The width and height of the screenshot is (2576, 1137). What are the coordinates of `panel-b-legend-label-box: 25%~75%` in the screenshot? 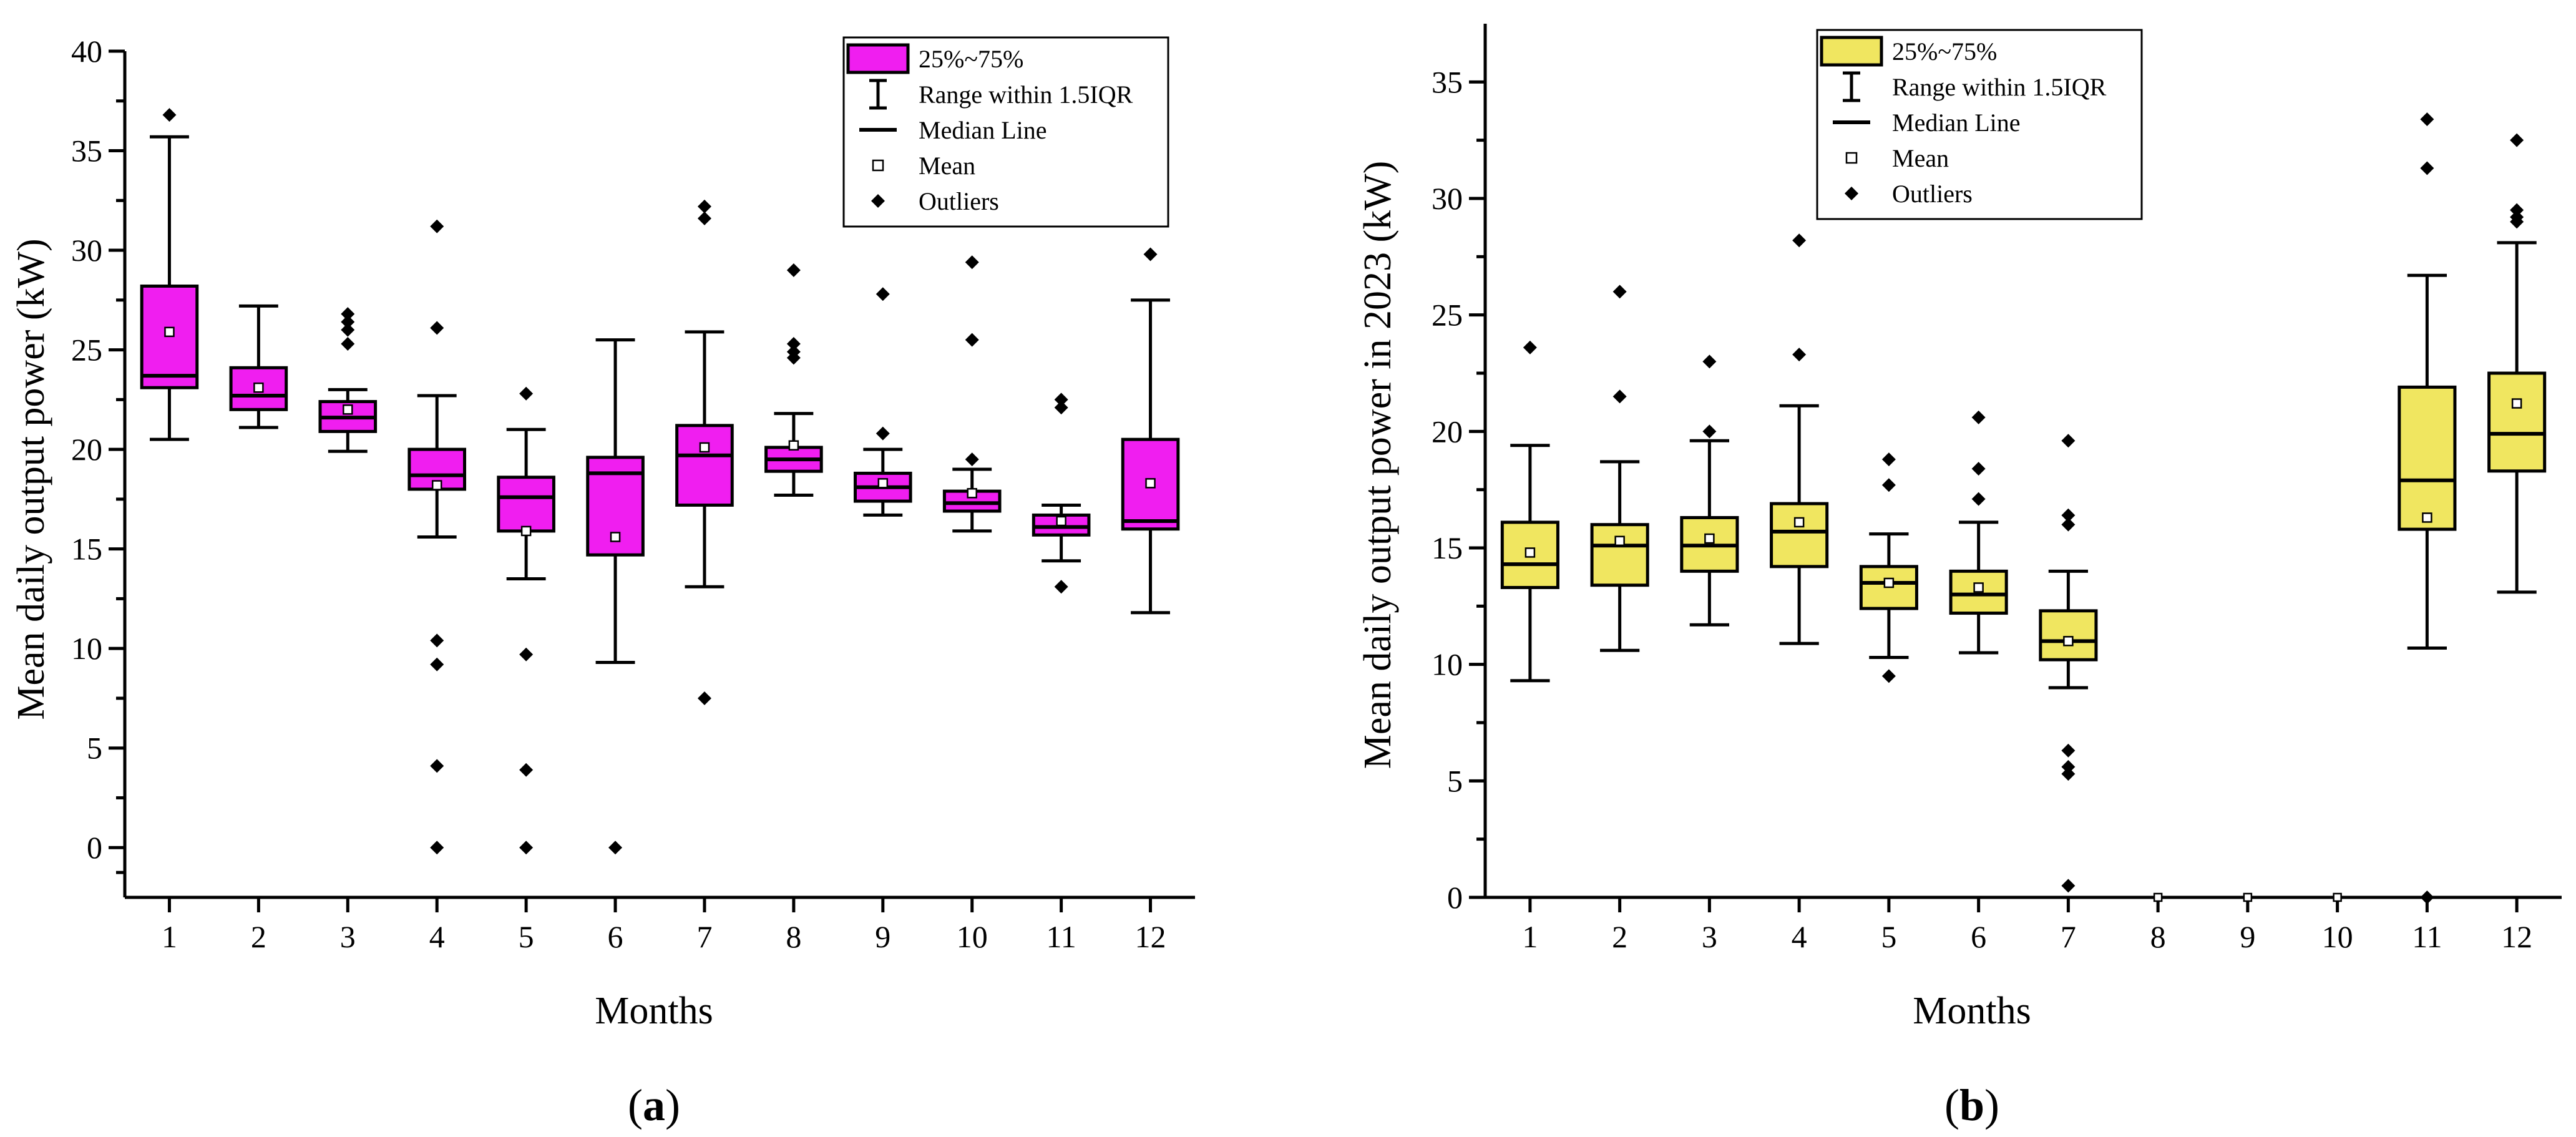 It's located at (1944, 52).